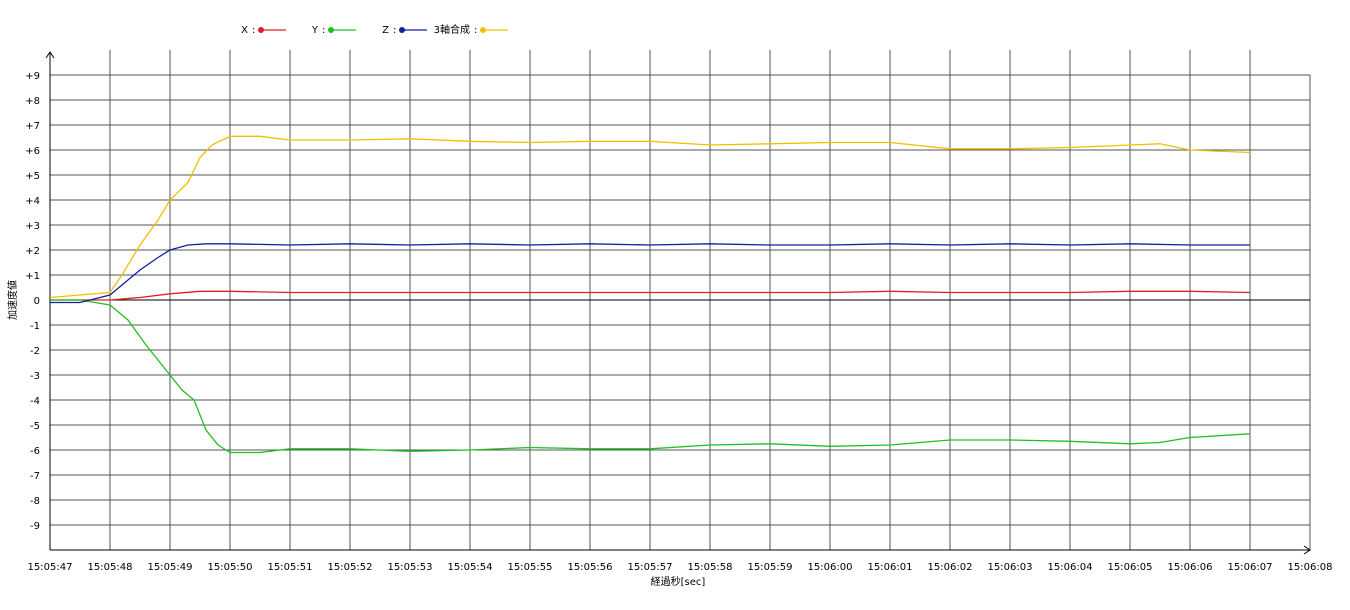 The width and height of the screenshot is (1350, 610). I want to click on x-tick-label: 15:05:58, so click(710, 567).